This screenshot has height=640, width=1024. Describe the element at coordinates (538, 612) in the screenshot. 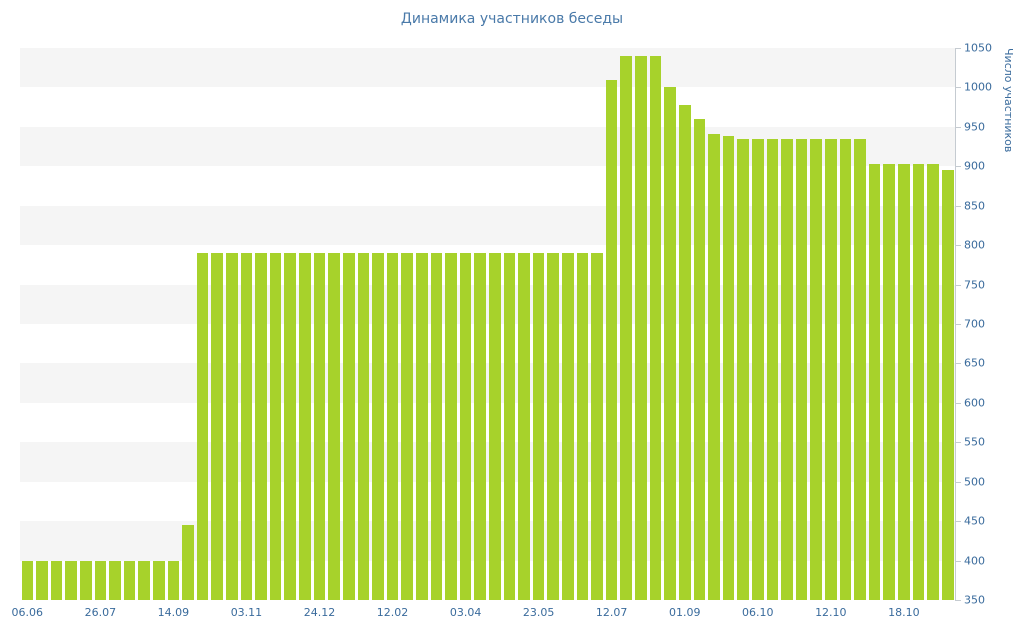

I see `x-tick-label: 23.05` at that location.